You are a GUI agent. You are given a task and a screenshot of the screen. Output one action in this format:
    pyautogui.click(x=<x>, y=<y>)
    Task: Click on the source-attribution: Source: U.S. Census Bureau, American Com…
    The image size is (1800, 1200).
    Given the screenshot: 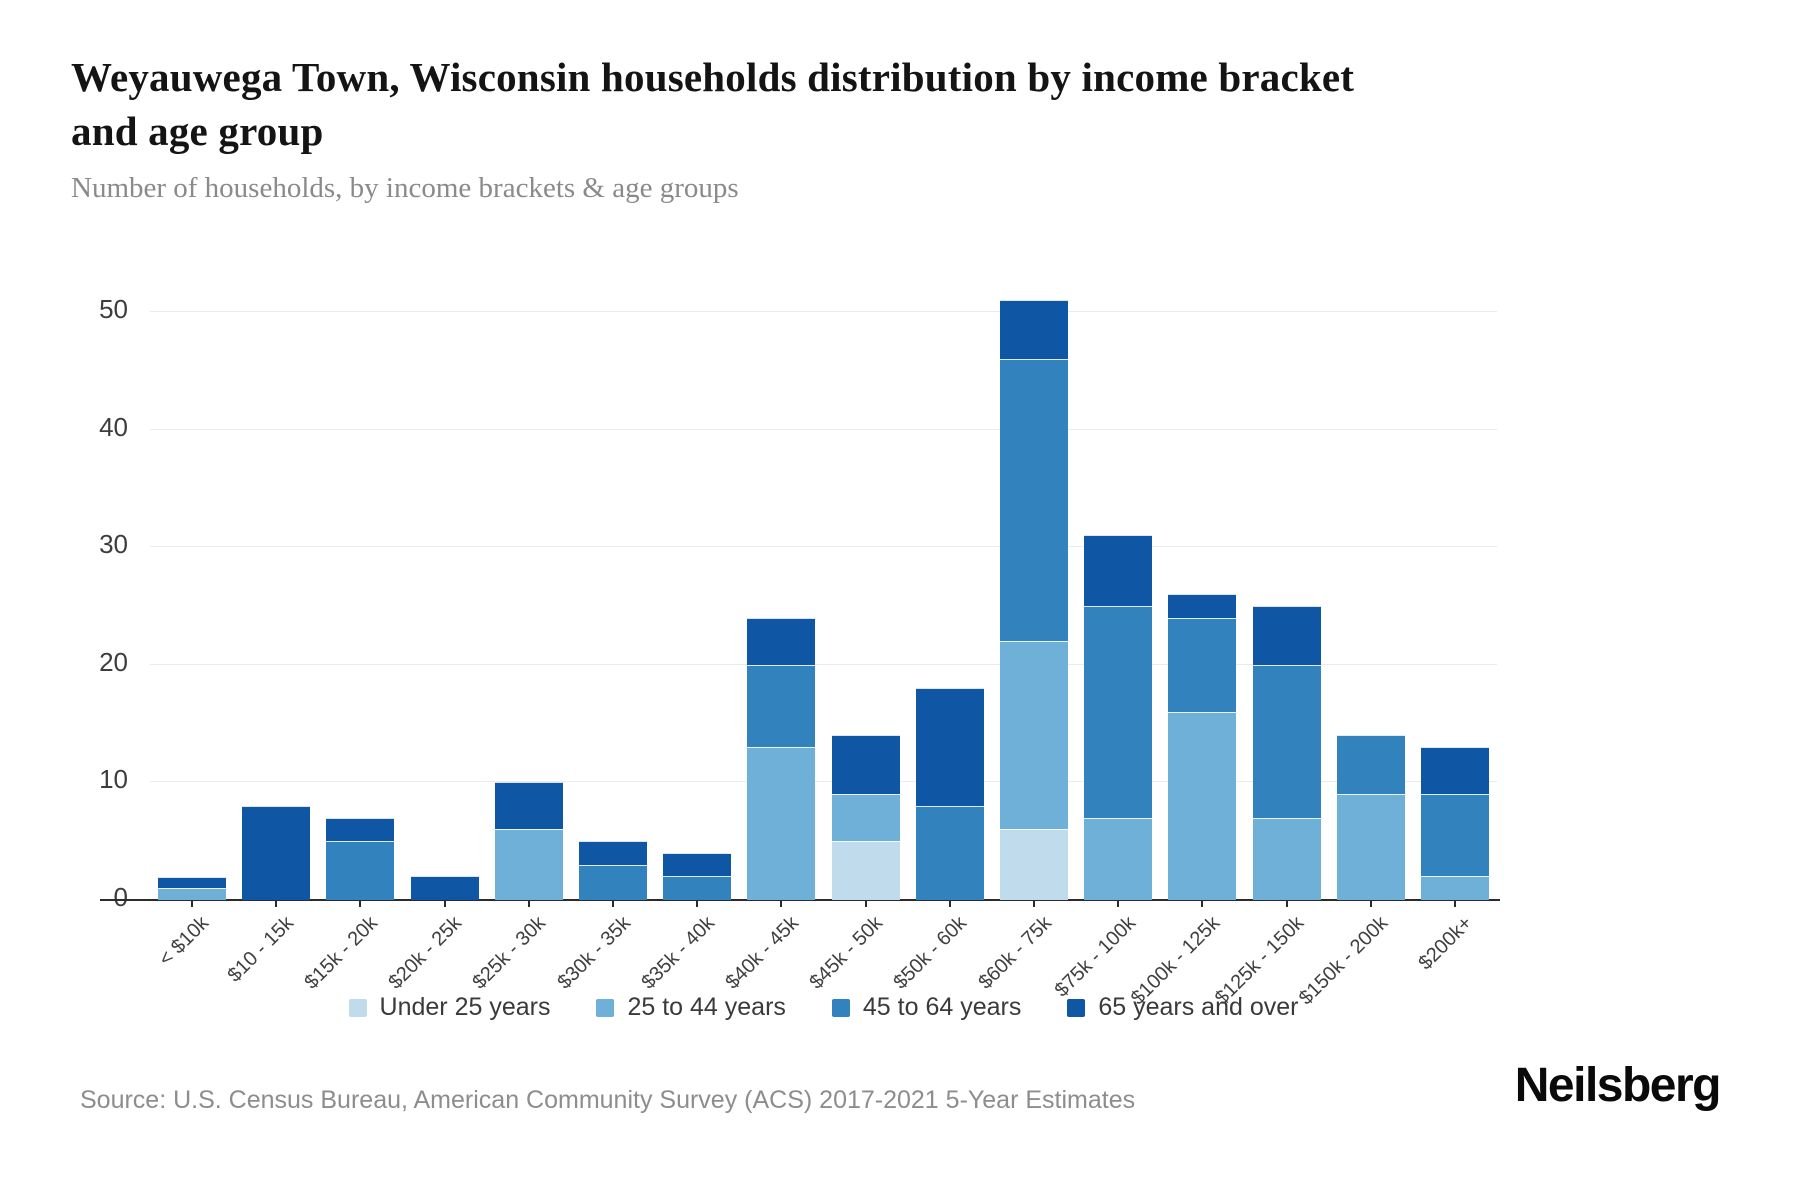 What is the action you would take?
    pyautogui.click(x=608, y=1100)
    